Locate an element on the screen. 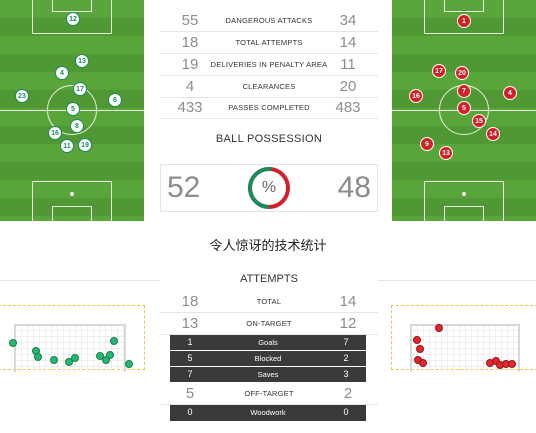 The height and width of the screenshot is (433, 536). stat-label: ON-TARGET is located at coordinates (269, 323).